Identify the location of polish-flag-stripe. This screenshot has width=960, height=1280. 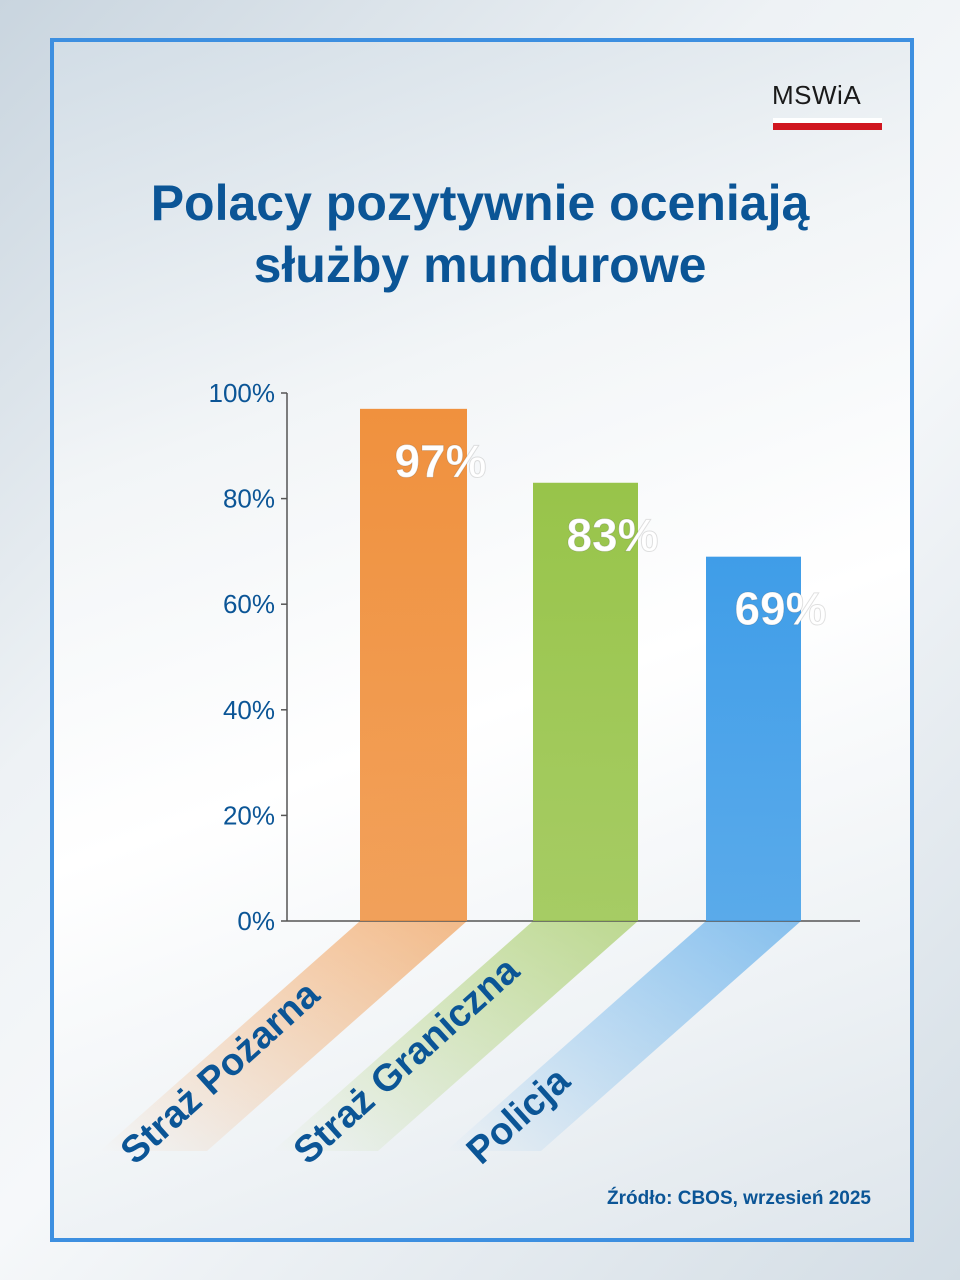
(827, 124).